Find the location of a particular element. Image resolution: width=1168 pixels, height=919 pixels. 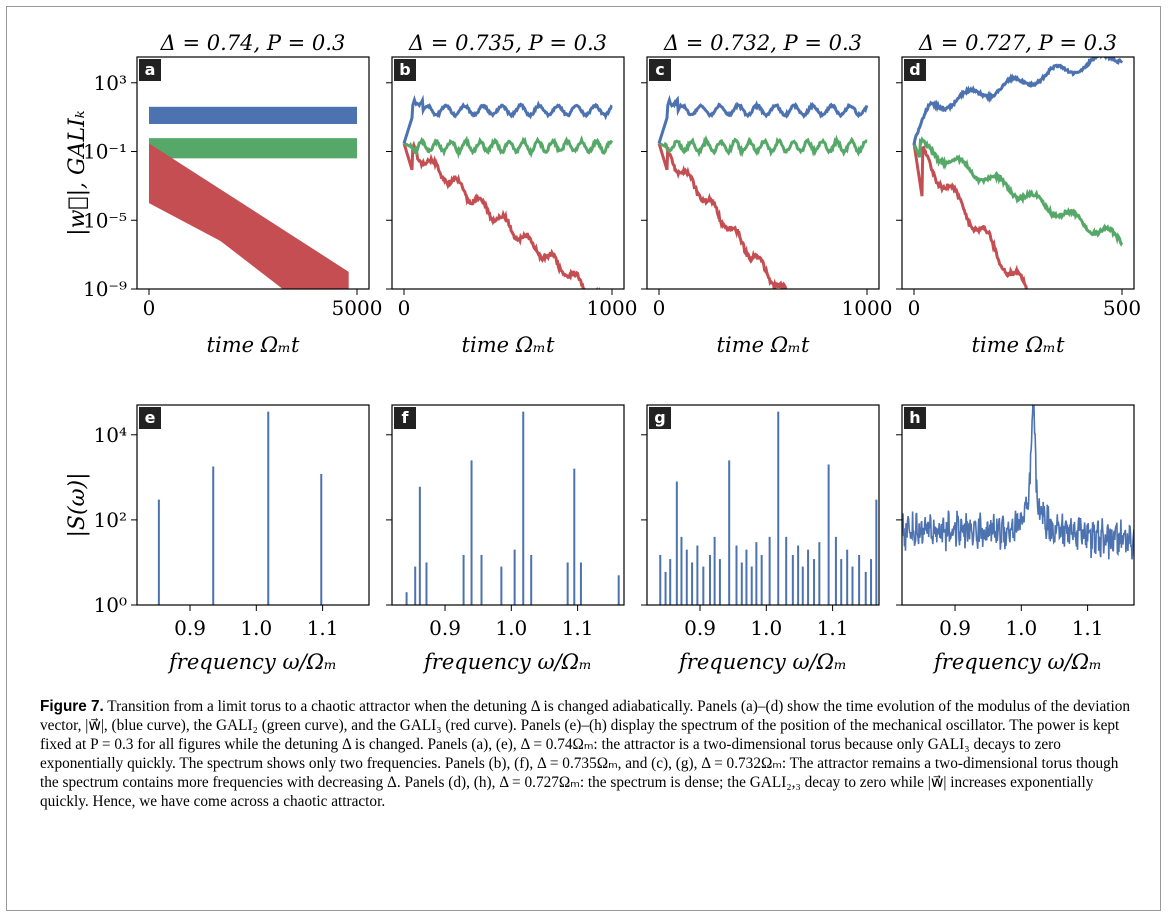

x-tick-label-d-0: 0 is located at coordinates (914, 308).